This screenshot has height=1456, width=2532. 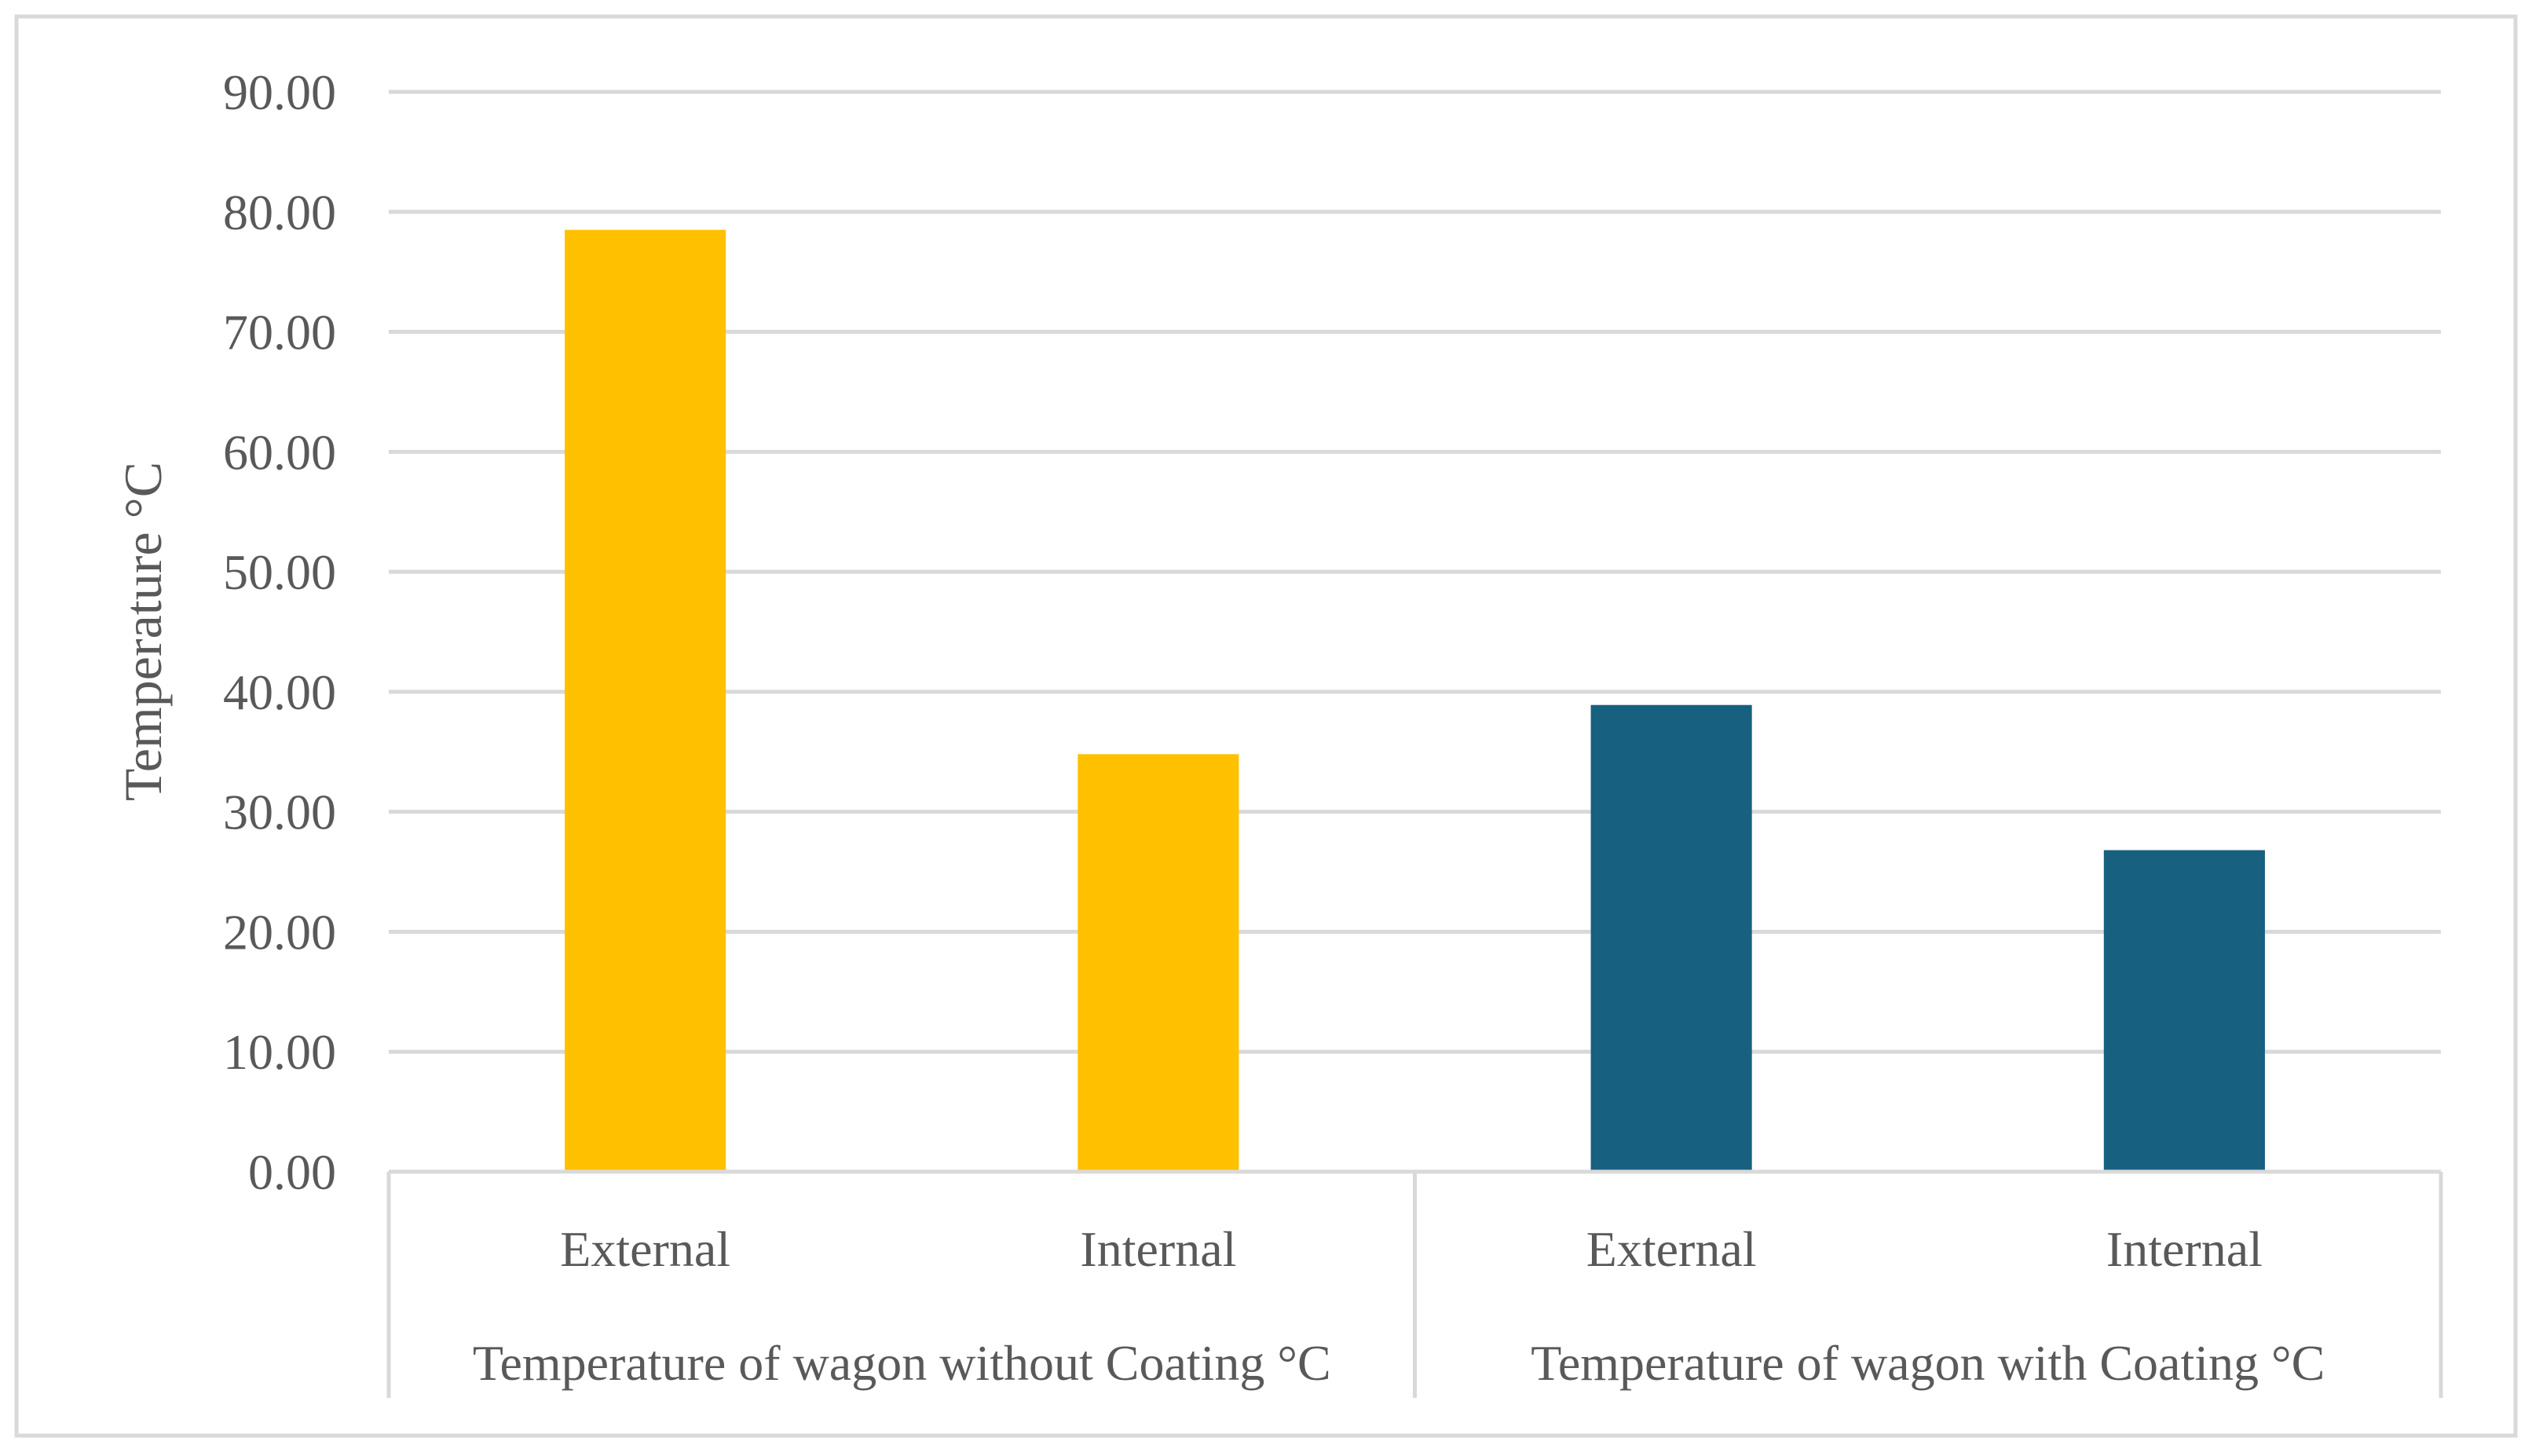 What do you see at coordinates (279, 812) in the screenshot?
I see `y-tick-label: 30.00` at bounding box center [279, 812].